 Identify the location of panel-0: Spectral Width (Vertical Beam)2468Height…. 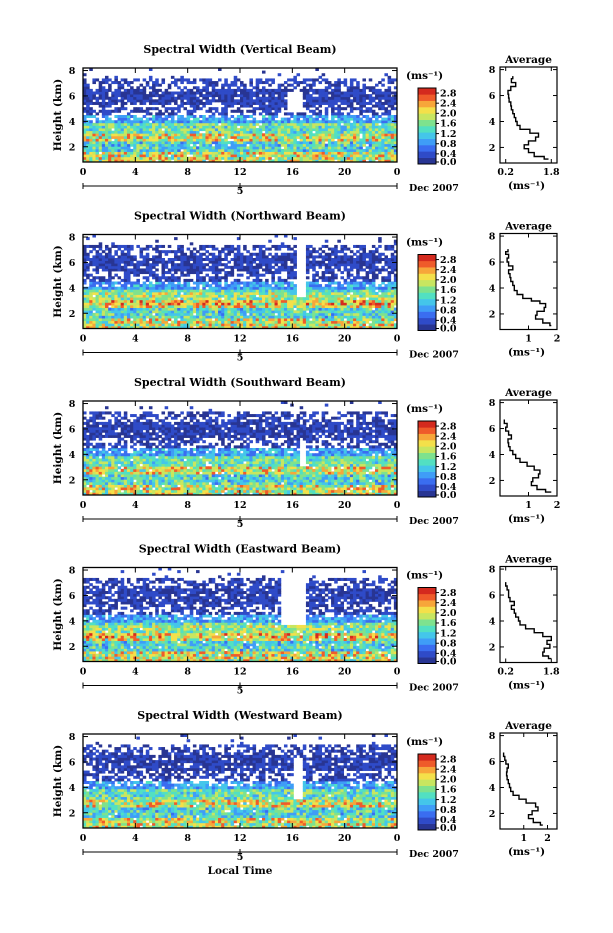
(306, 120).